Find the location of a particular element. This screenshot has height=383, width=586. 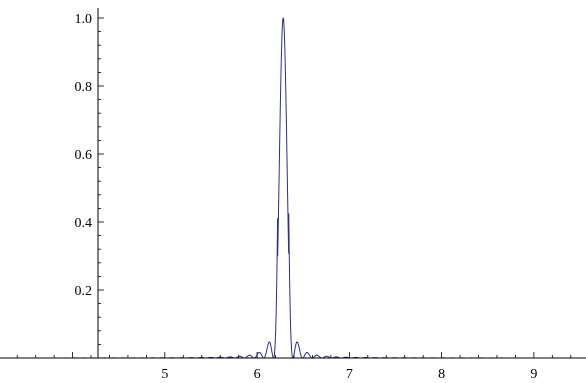

y-tick-label: 0.8 is located at coordinates (84, 87).